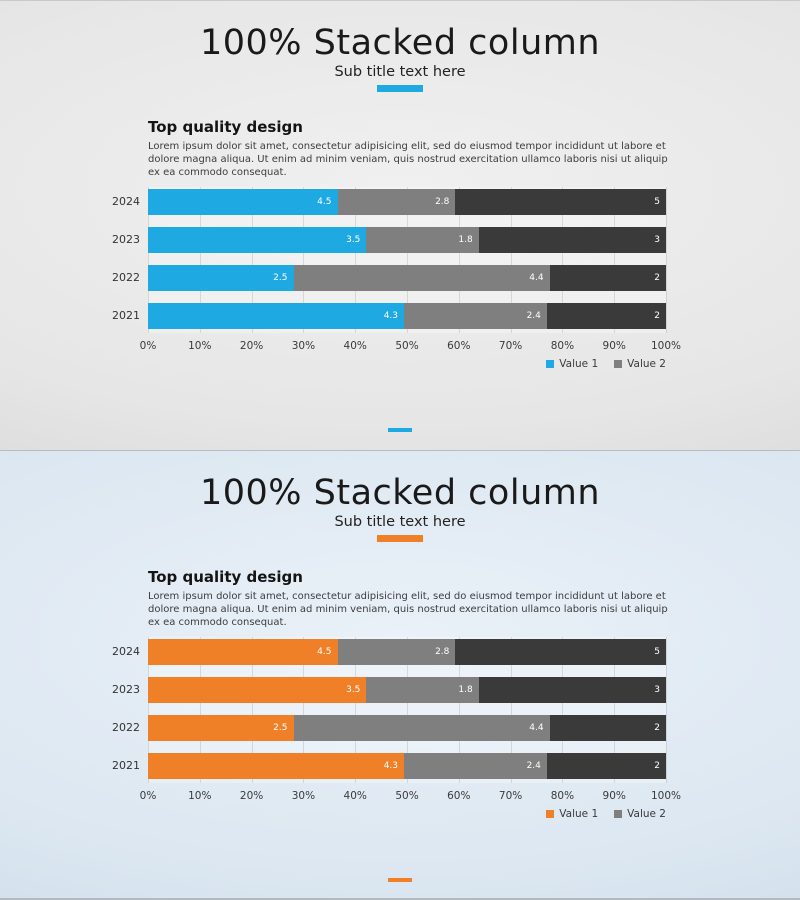 The width and height of the screenshot is (800, 900). What do you see at coordinates (533, 766) in the screenshot?
I see `data-label: 2.4` at bounding box center [533, 766].